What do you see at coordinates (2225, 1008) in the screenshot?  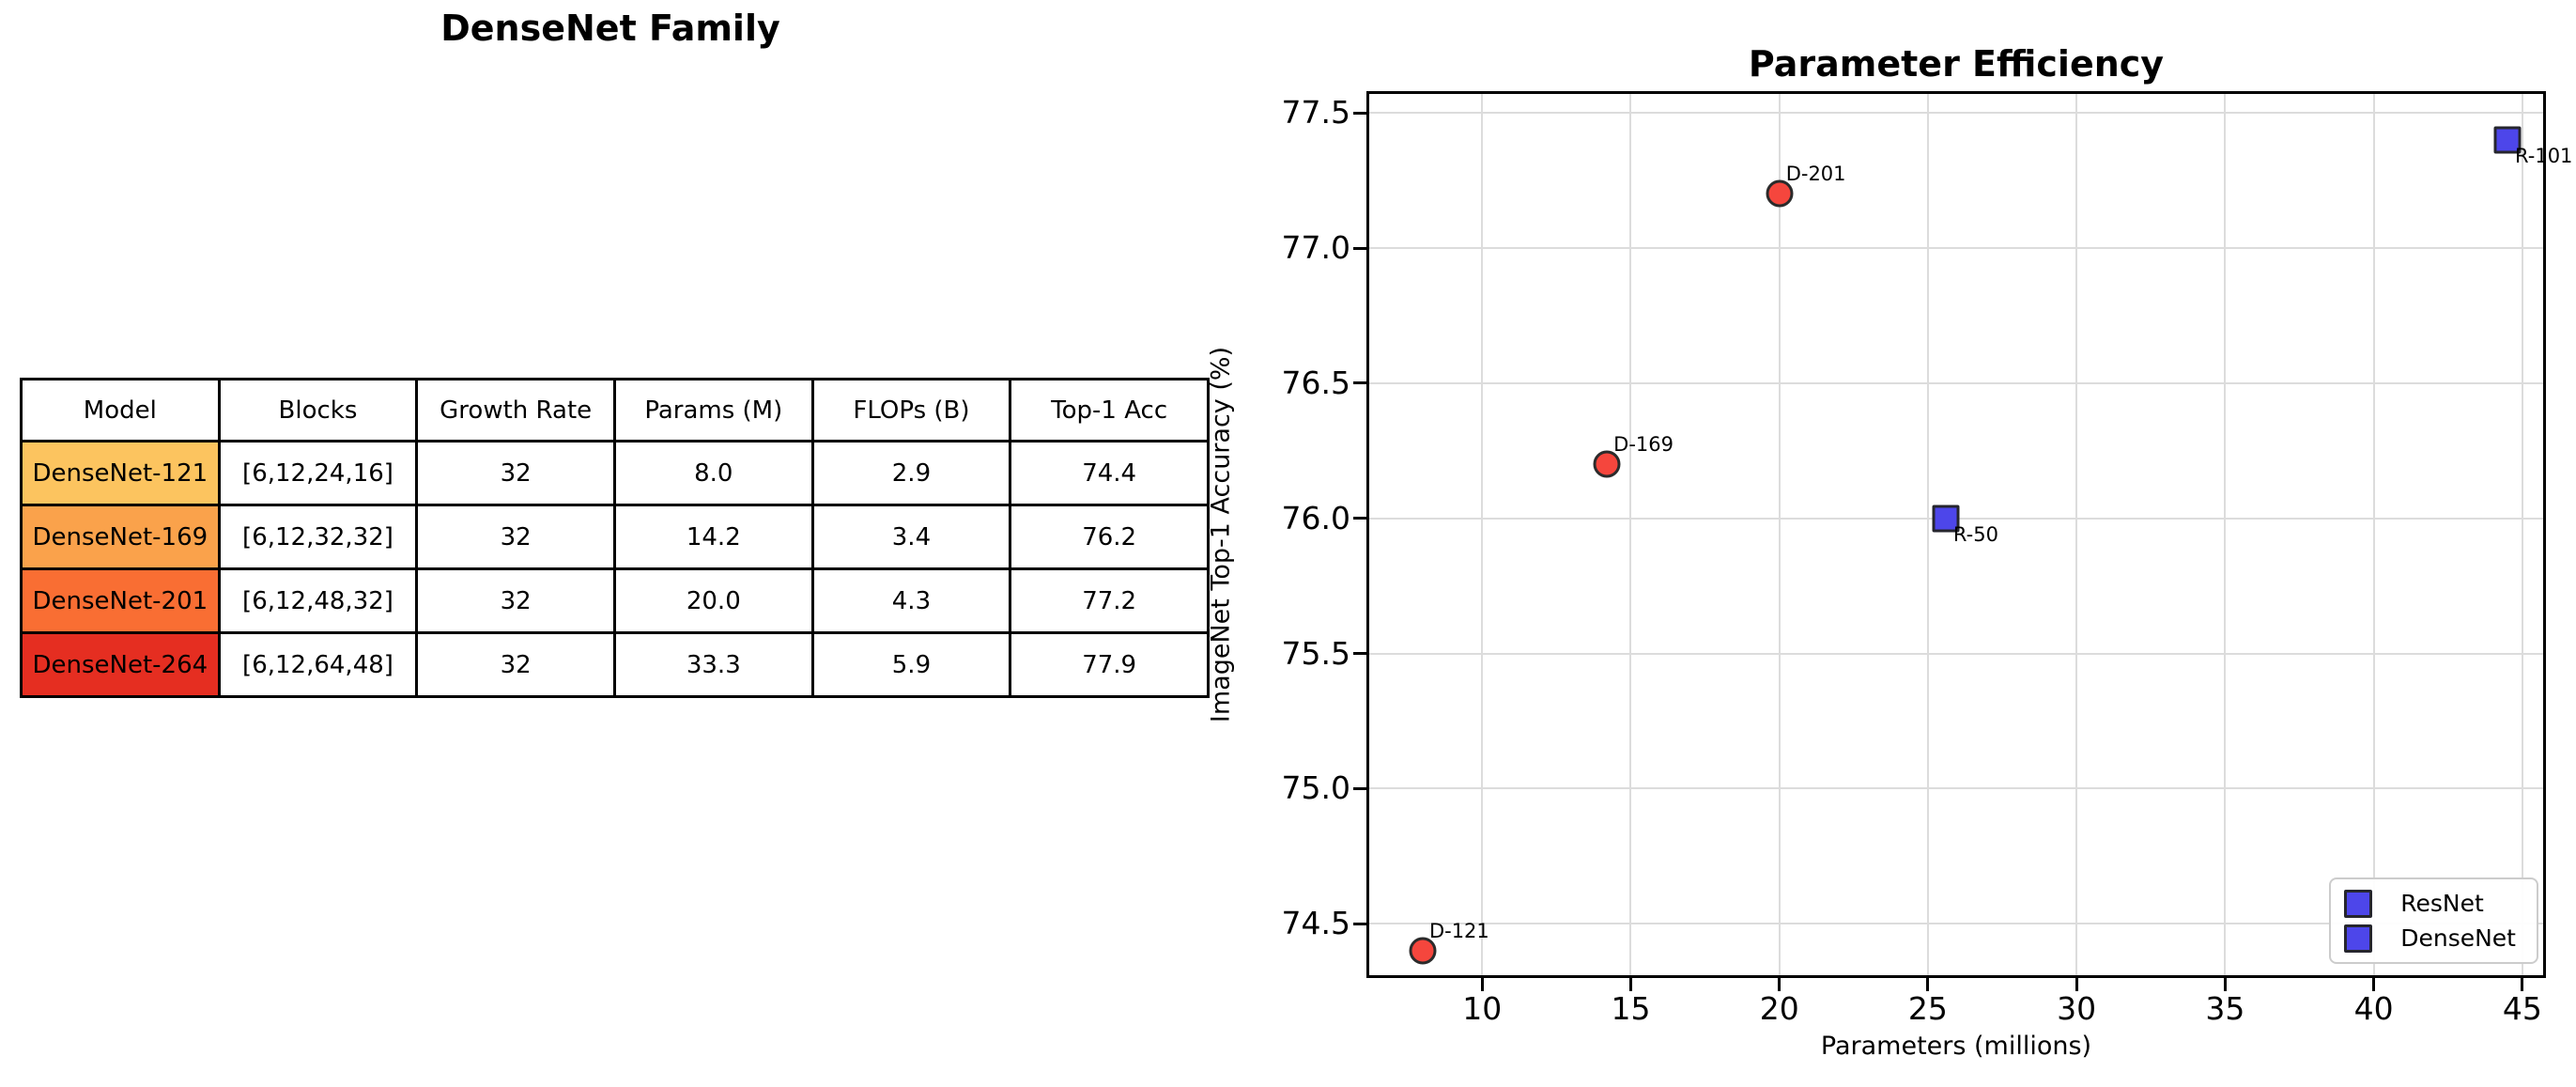 I see `x-tick-label: 35` at bounding box center [2225, 1008].